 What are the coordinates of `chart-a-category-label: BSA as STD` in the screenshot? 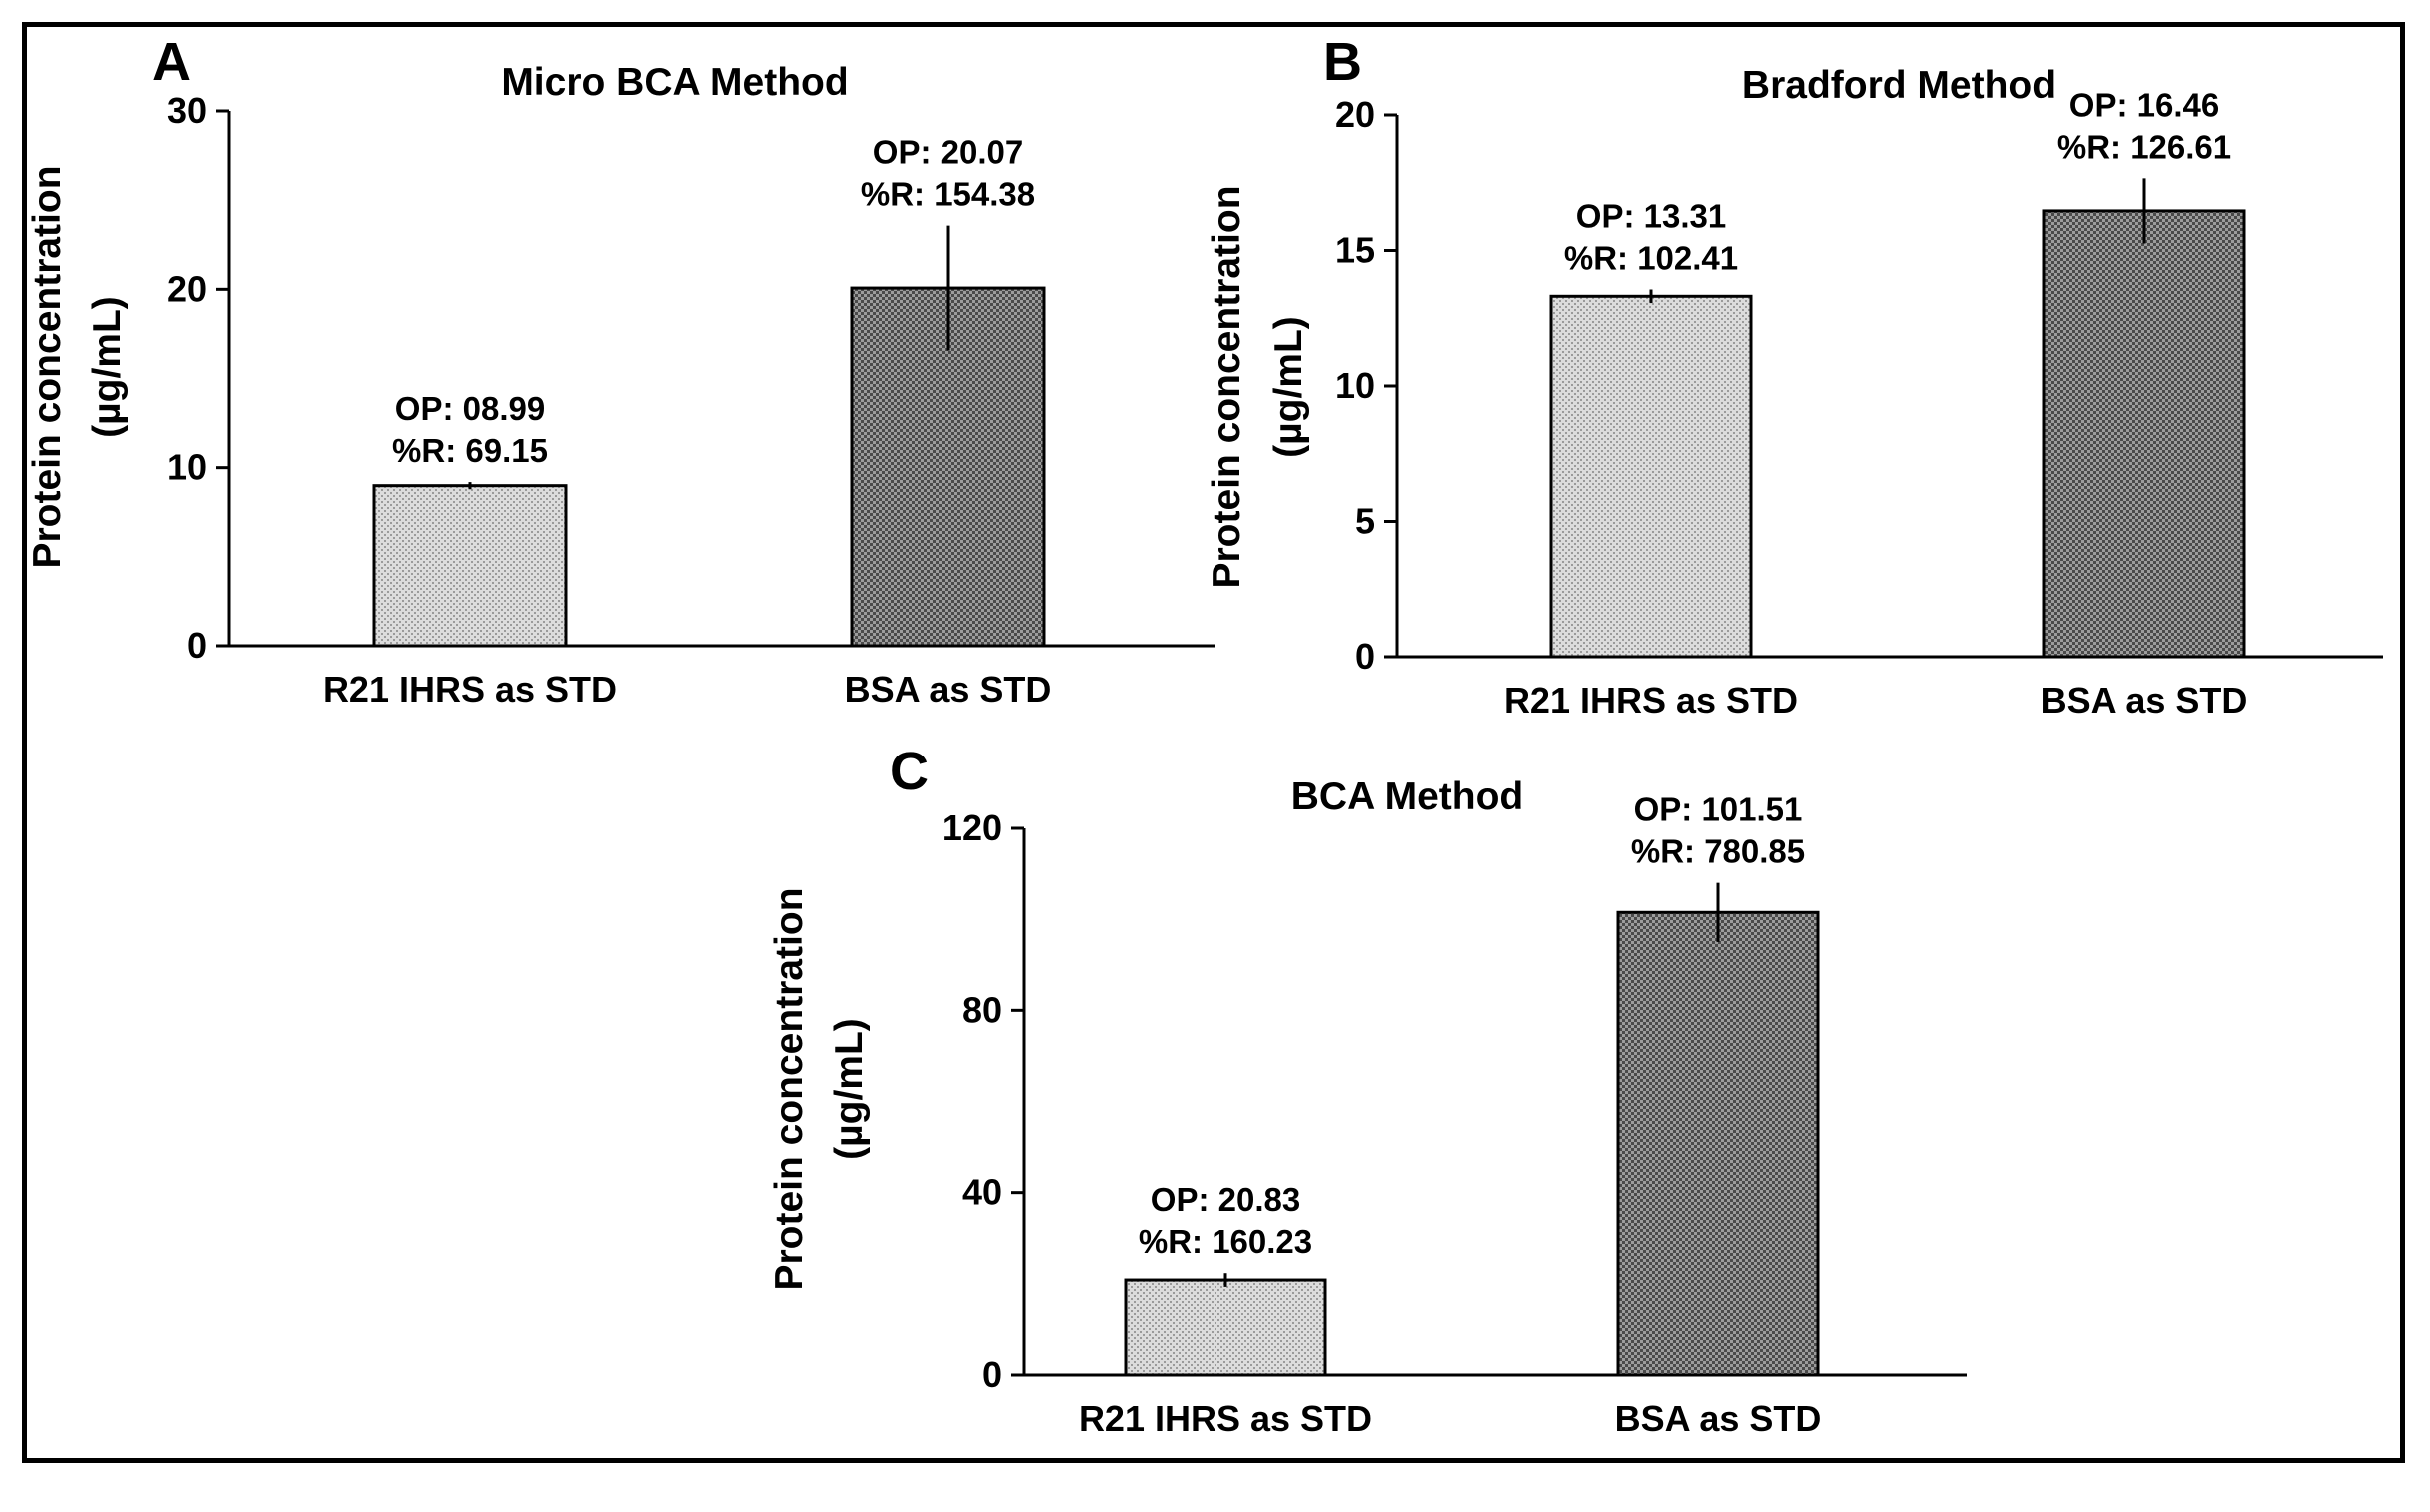 It's located at (948, 689).